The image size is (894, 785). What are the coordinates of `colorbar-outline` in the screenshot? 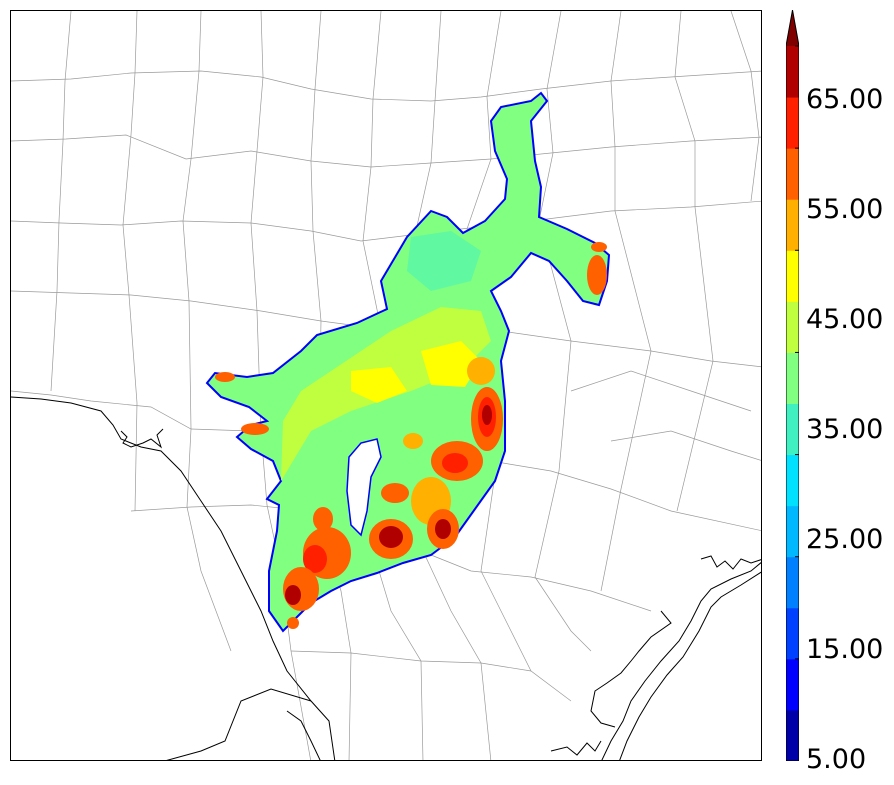 It's located at (792, 385).